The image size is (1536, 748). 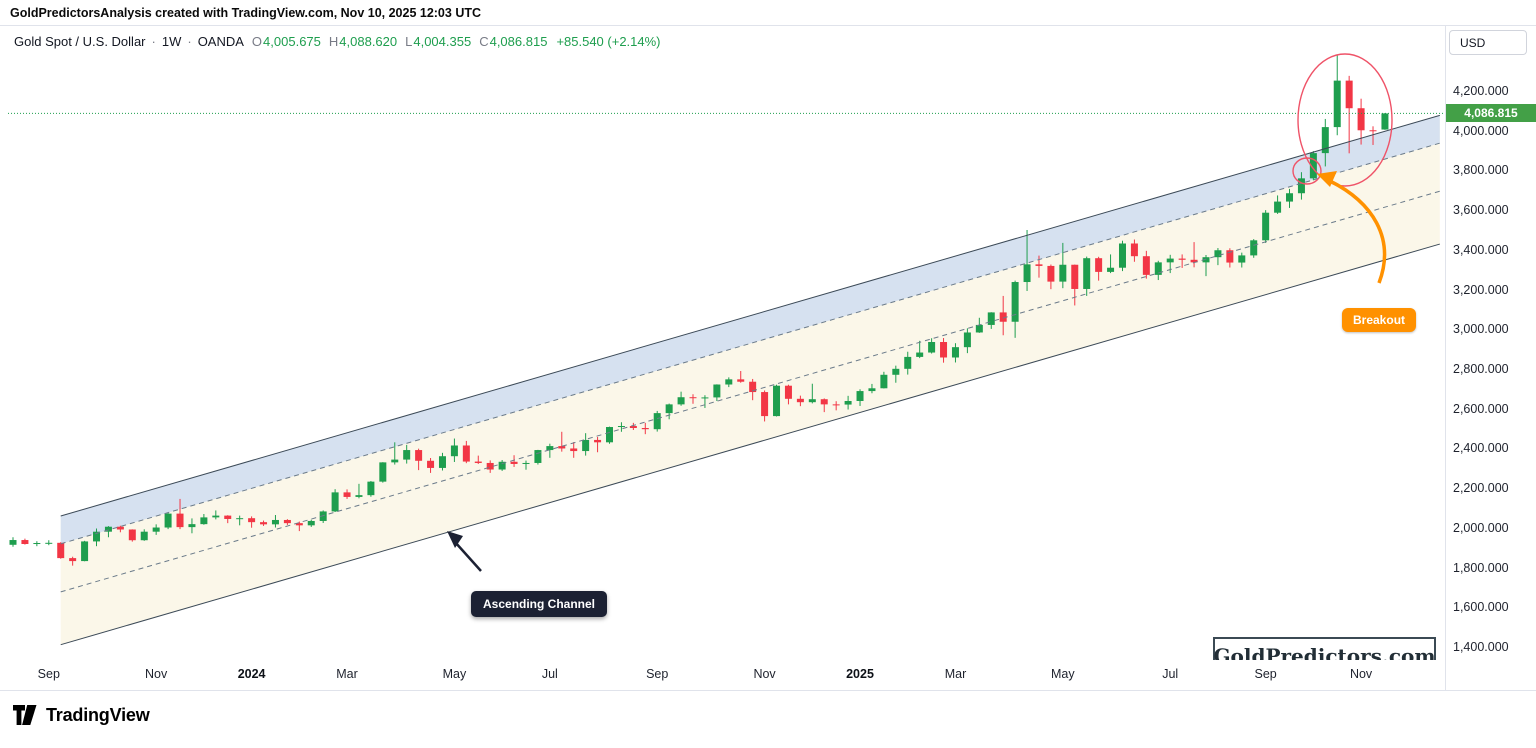 I want to click on breakout-annotation-label: Breakout, so click(x=1379, y=320).